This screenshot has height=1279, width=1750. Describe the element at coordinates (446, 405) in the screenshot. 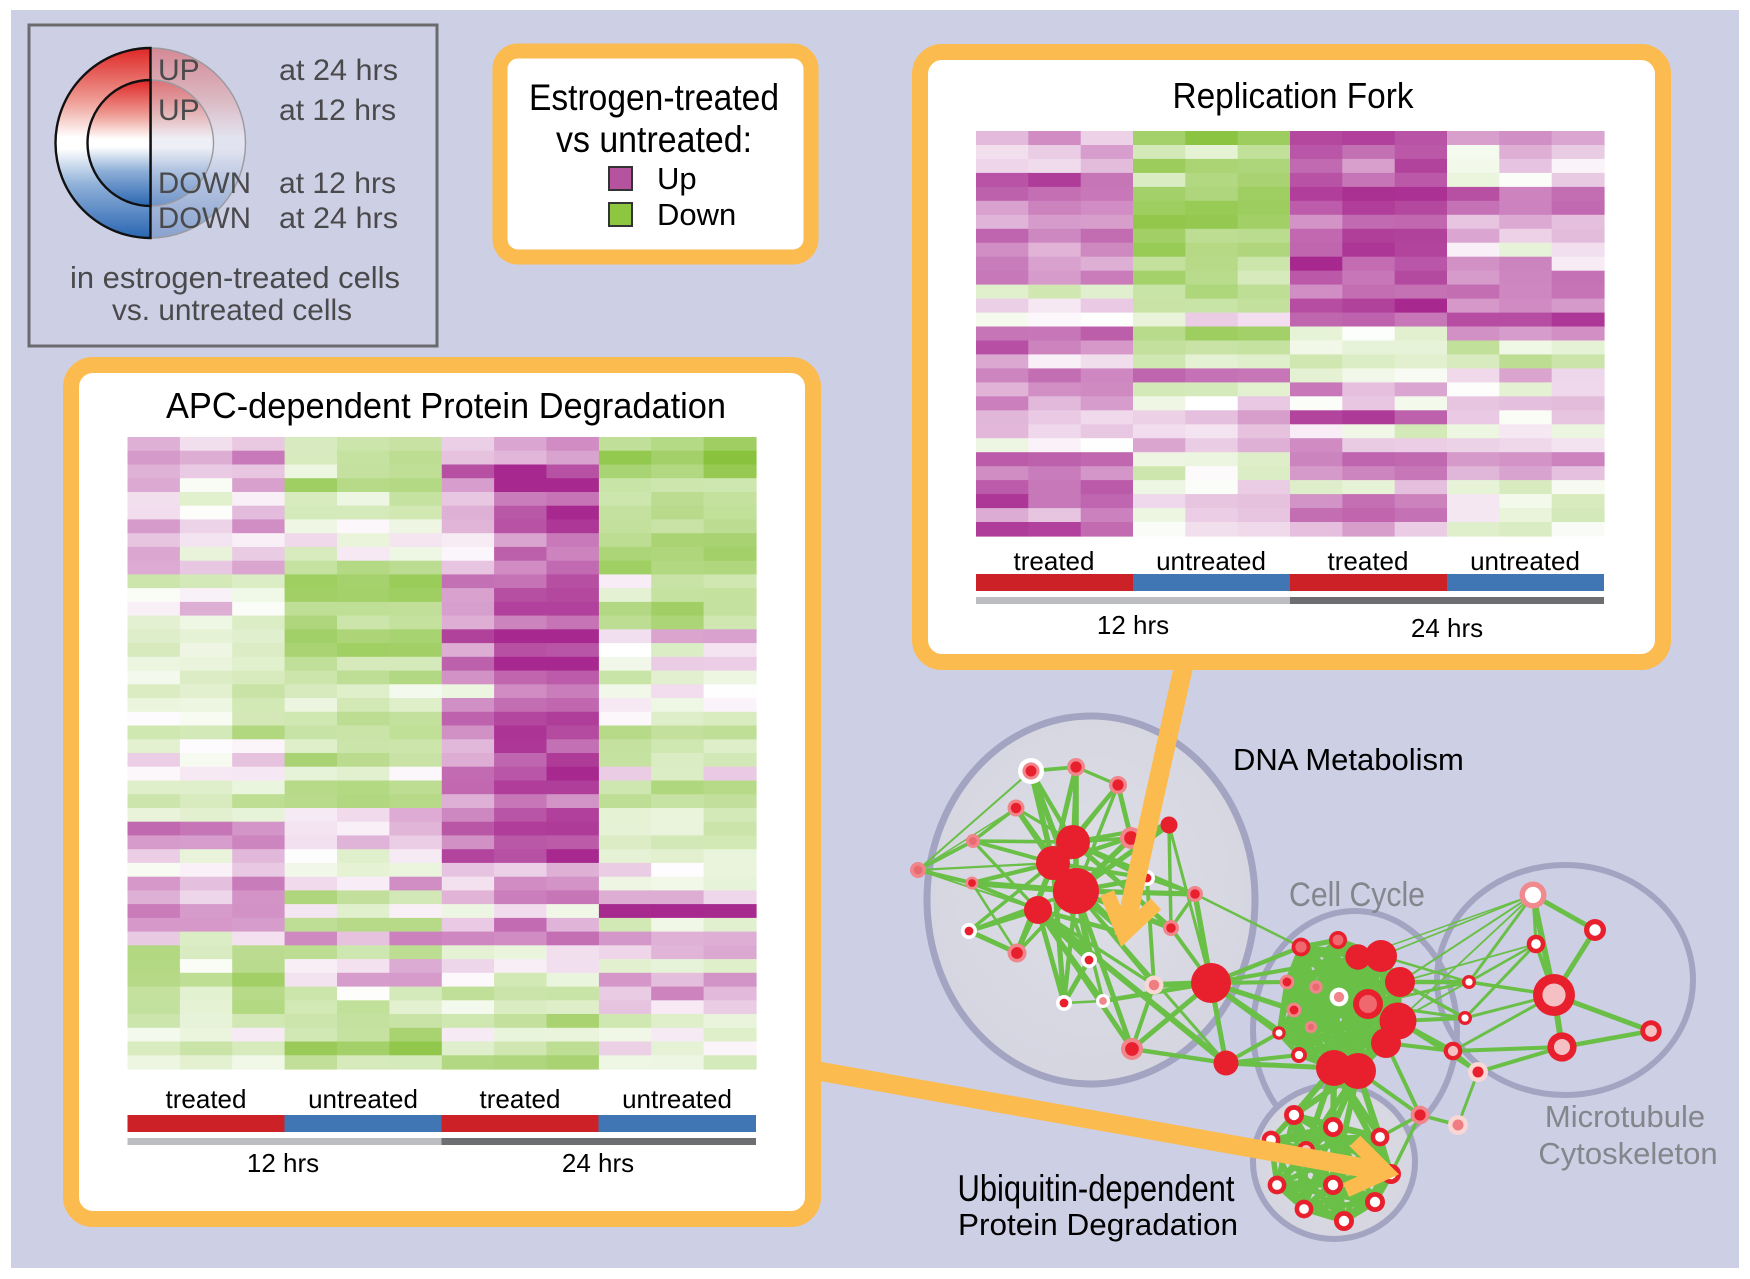

I see `svg-text:APC-dependent Protein Degradat: APC-dependent Protein Degradation` at that location.